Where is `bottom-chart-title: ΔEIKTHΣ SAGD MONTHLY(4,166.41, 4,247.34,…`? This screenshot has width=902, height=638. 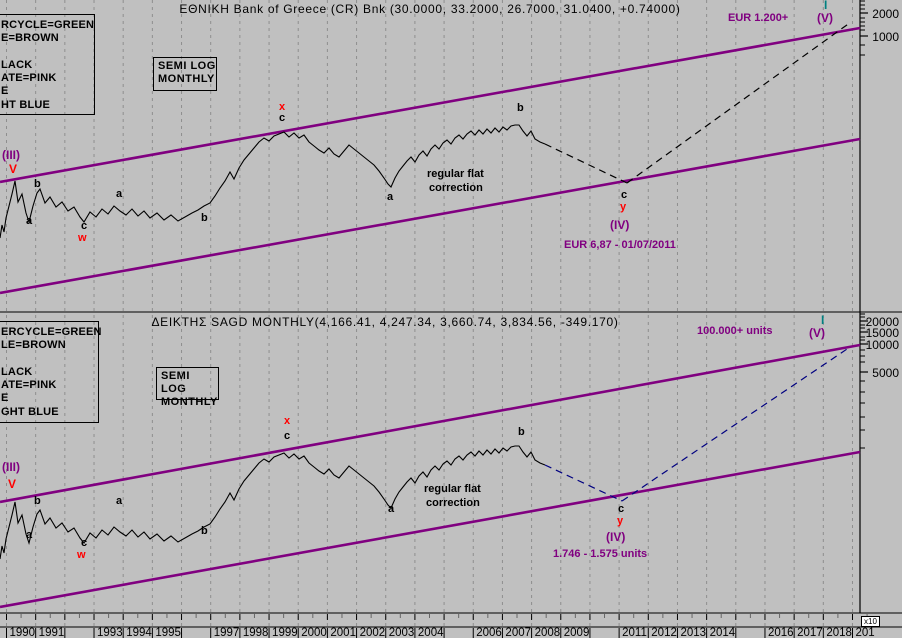 bottom-chart-title: ΔEIKTHΣ SAGD MONTHLY(4,166.41, 4,247.34,… is located at coordinates (385, 322).